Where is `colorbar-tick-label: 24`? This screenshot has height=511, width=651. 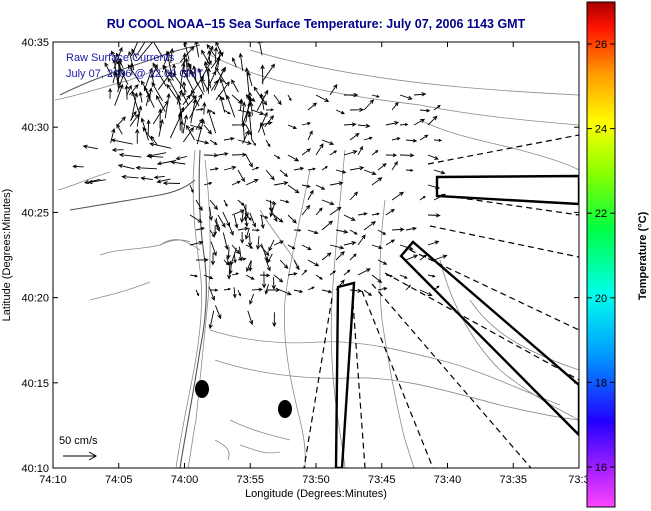 colorbar-tick-label: 24 is located at coordinates (601, 130).